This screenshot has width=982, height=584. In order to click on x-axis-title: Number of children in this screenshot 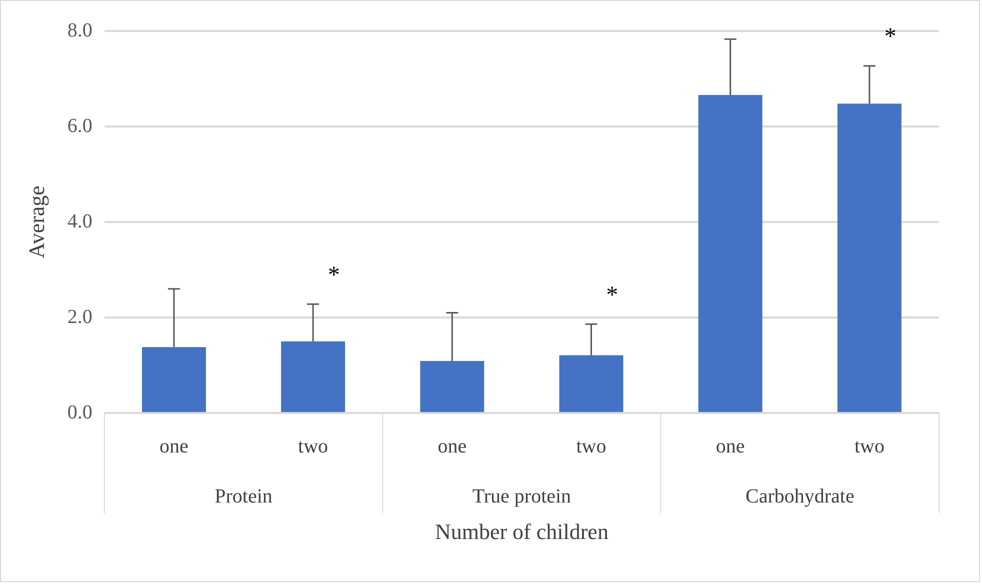, I will do `click(521, 531)`.